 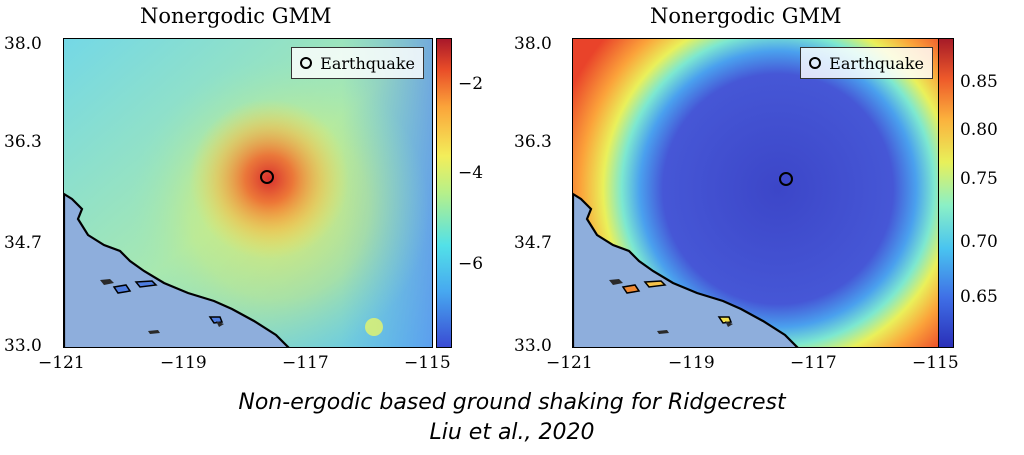 I want to click on colorbar-tick-label: −6, so click(x=471, y=264).